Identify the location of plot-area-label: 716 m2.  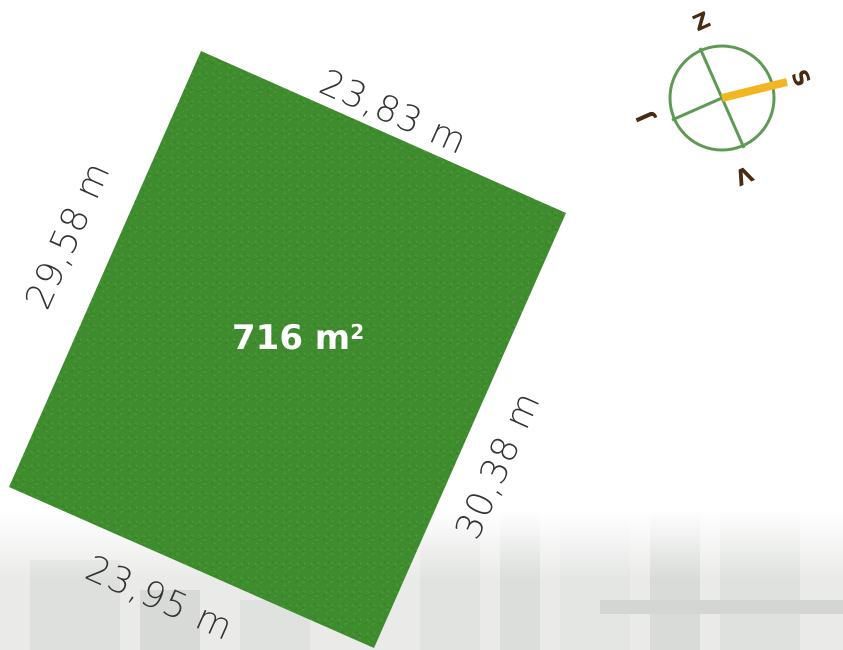
(298, 338).